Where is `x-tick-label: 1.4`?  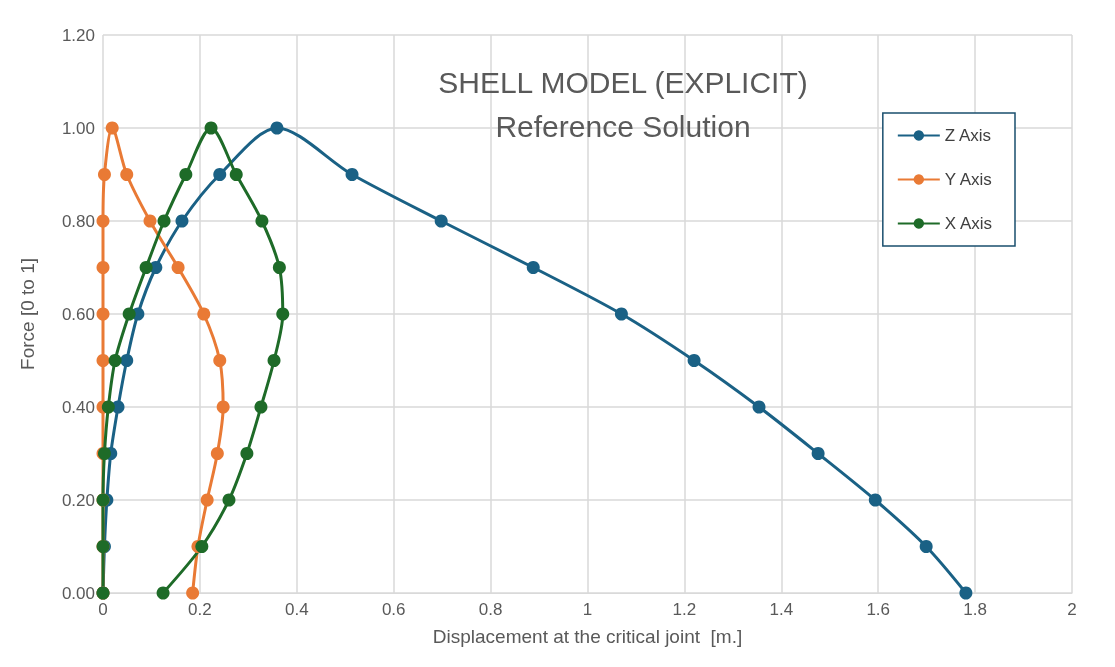
x-tick-label: 1.4 is located at coordinates (781, 609).